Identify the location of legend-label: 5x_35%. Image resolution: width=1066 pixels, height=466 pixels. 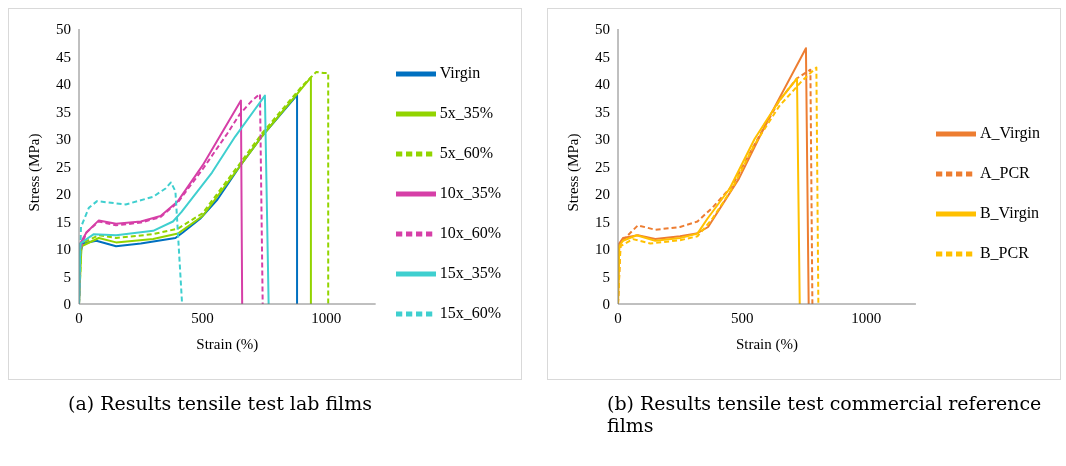
(466, 112).